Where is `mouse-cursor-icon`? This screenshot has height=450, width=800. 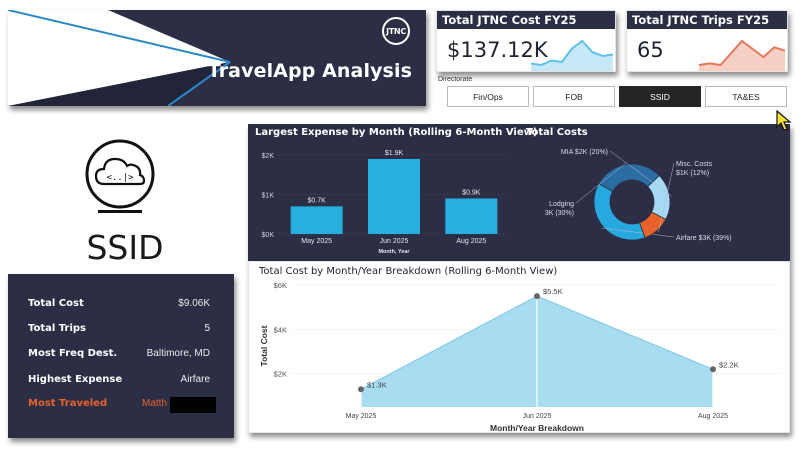 mouse-cursor-icon is located at coordinates (784, 120).